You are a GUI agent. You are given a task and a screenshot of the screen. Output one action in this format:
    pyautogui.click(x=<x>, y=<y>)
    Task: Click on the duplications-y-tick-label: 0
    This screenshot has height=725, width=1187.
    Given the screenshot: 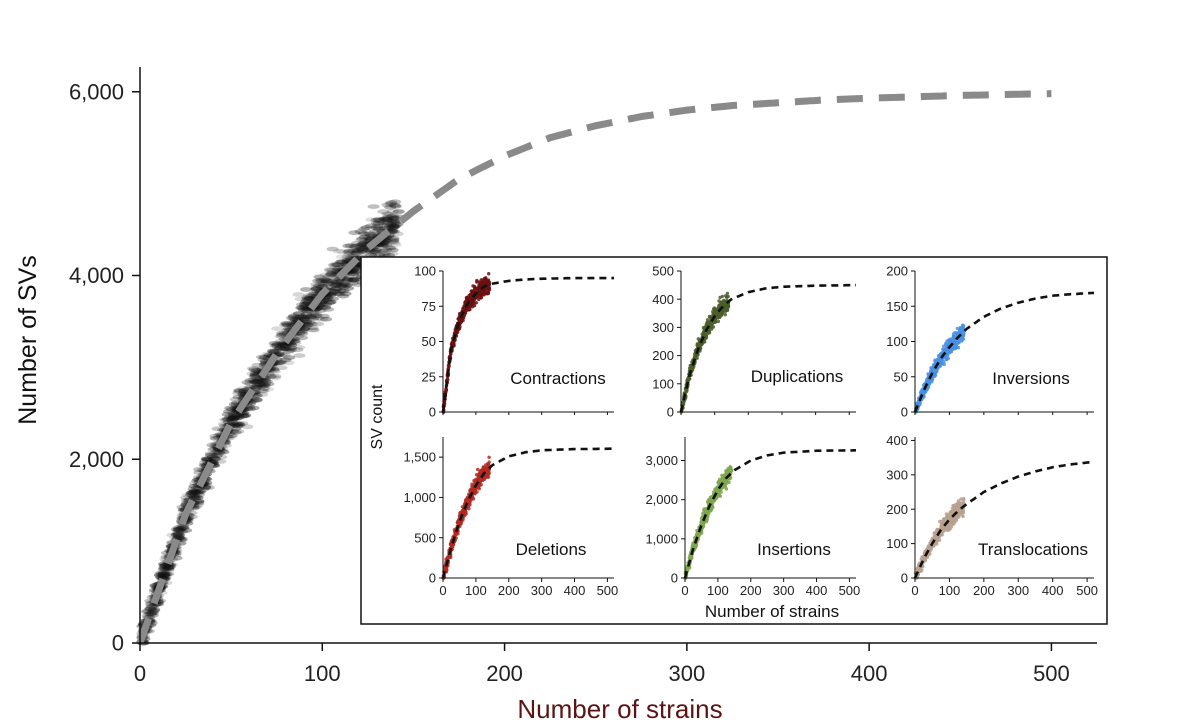 What is the action you would take?
    pyautogui.click(x=670, y=412)
    